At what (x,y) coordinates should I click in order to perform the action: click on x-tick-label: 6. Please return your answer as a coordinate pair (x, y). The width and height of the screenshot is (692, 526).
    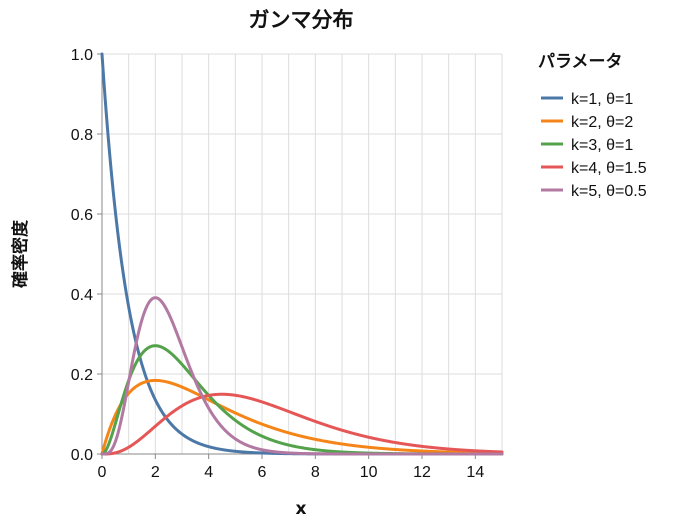
    Looking at the image, I should click on (262, 472).